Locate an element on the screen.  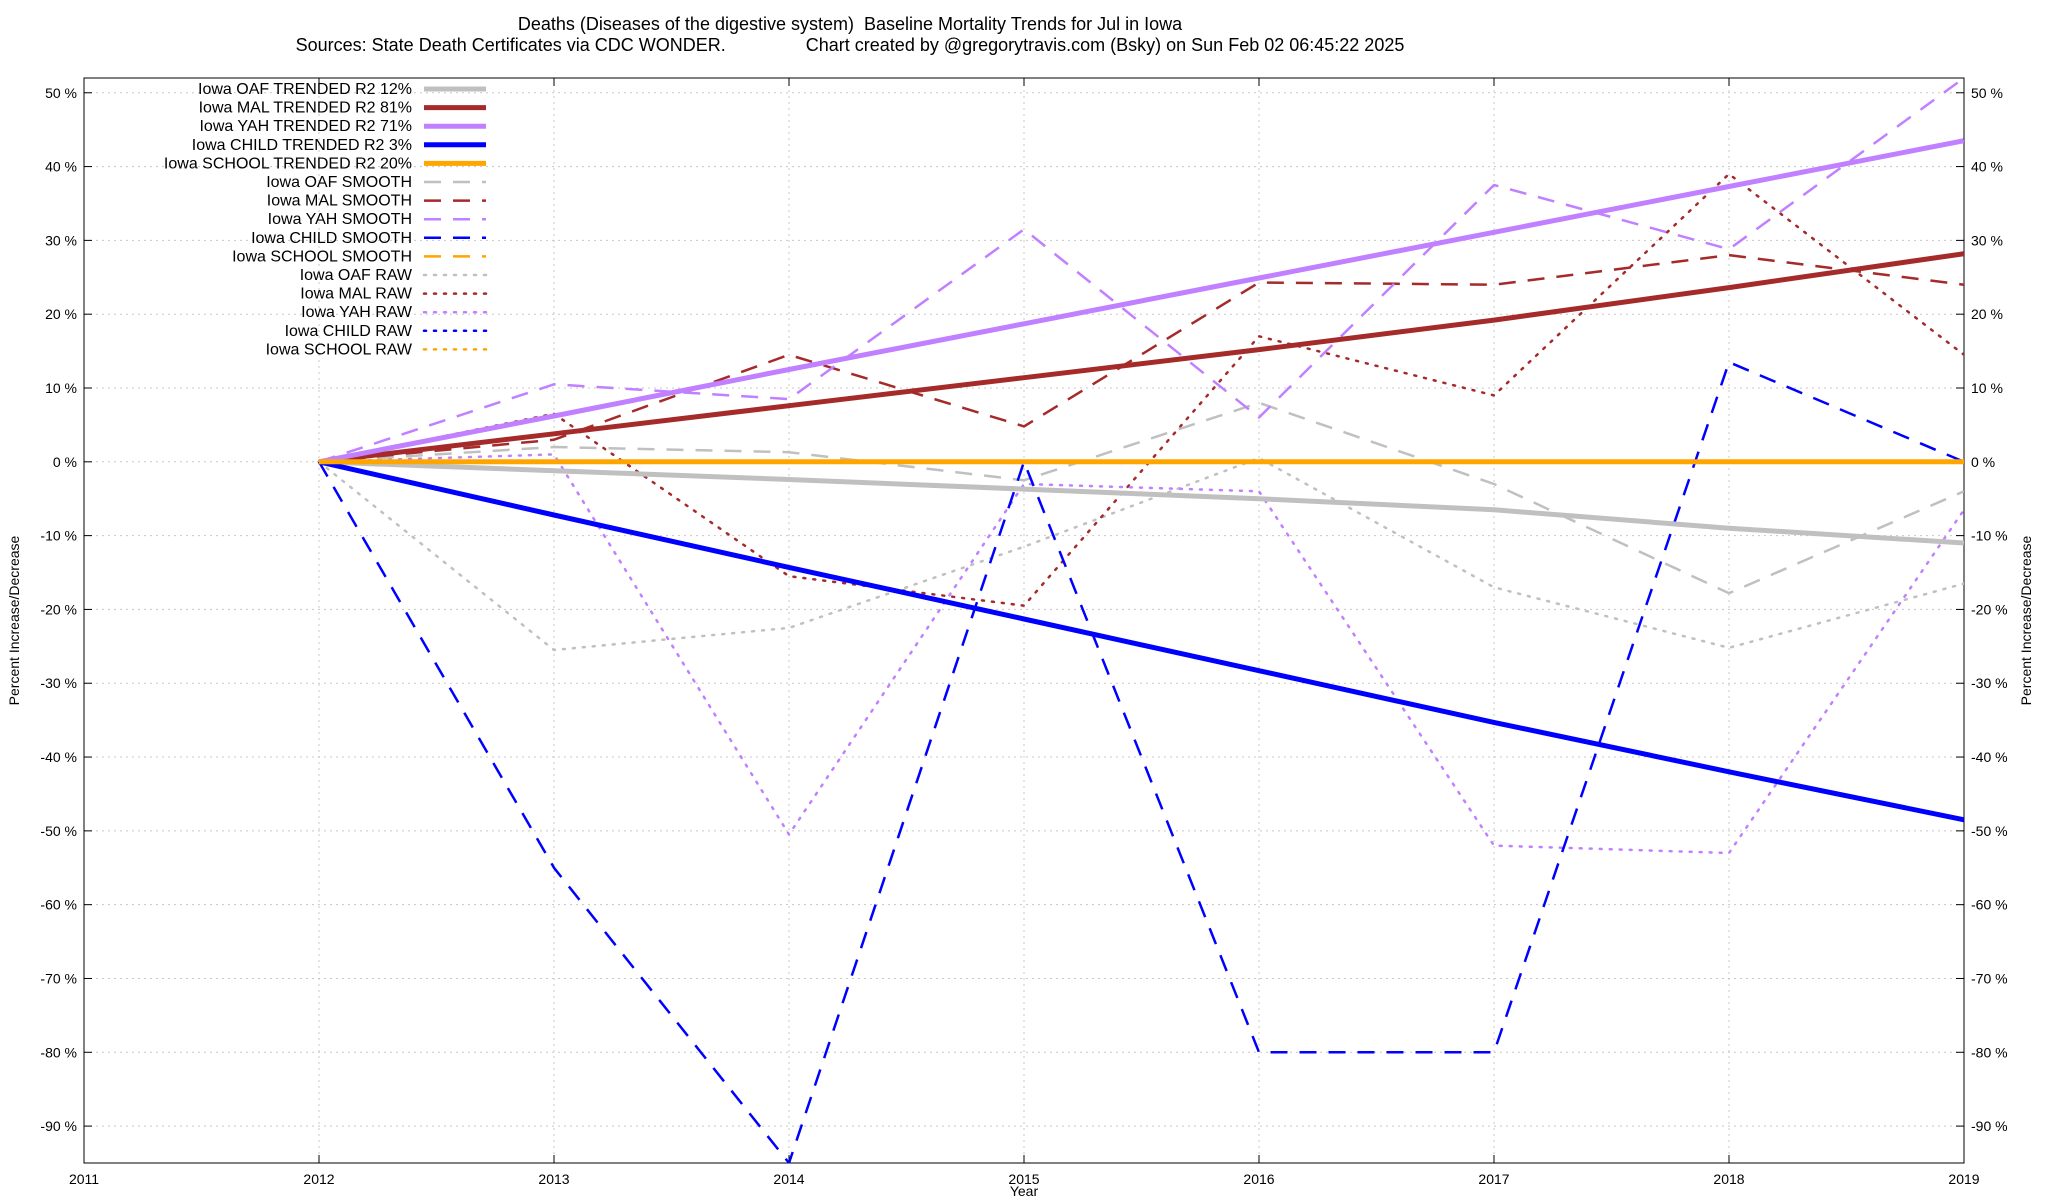
x-tick-label: 2016 is located at coordinates (1258, 1179).